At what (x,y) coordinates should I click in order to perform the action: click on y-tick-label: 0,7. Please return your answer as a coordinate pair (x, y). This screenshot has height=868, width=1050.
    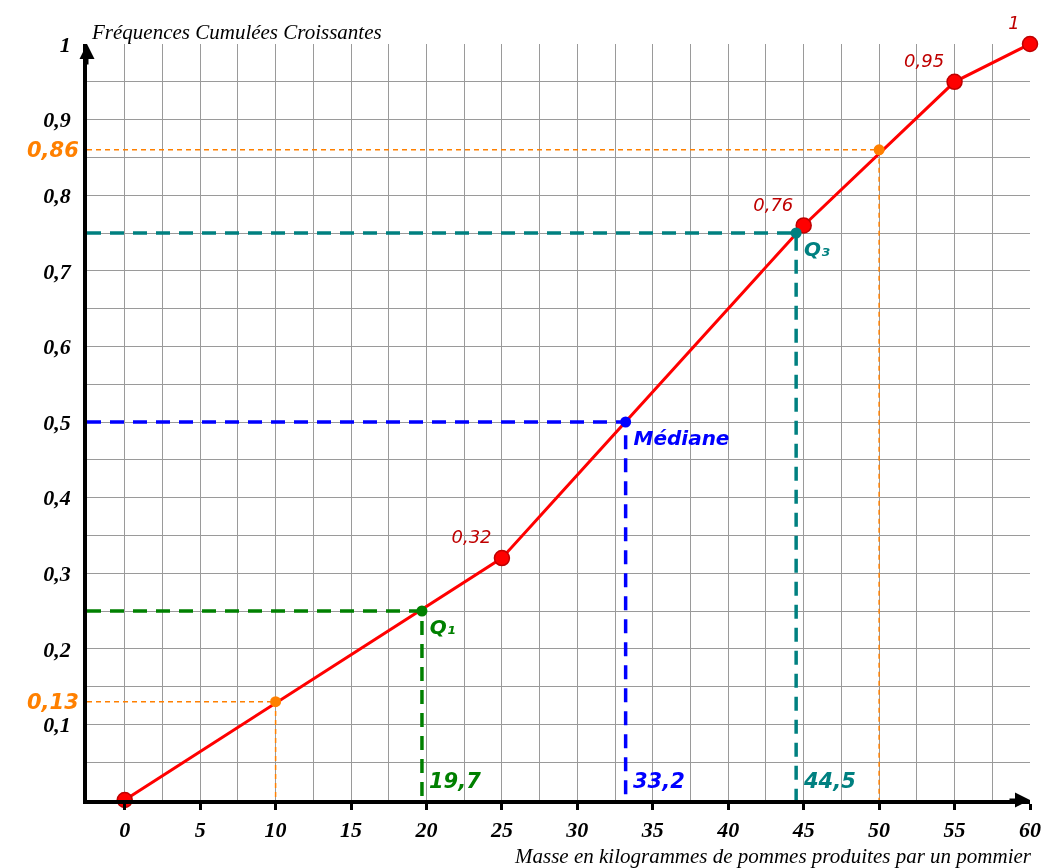
    Looking at the image, I should click on (57, 271).